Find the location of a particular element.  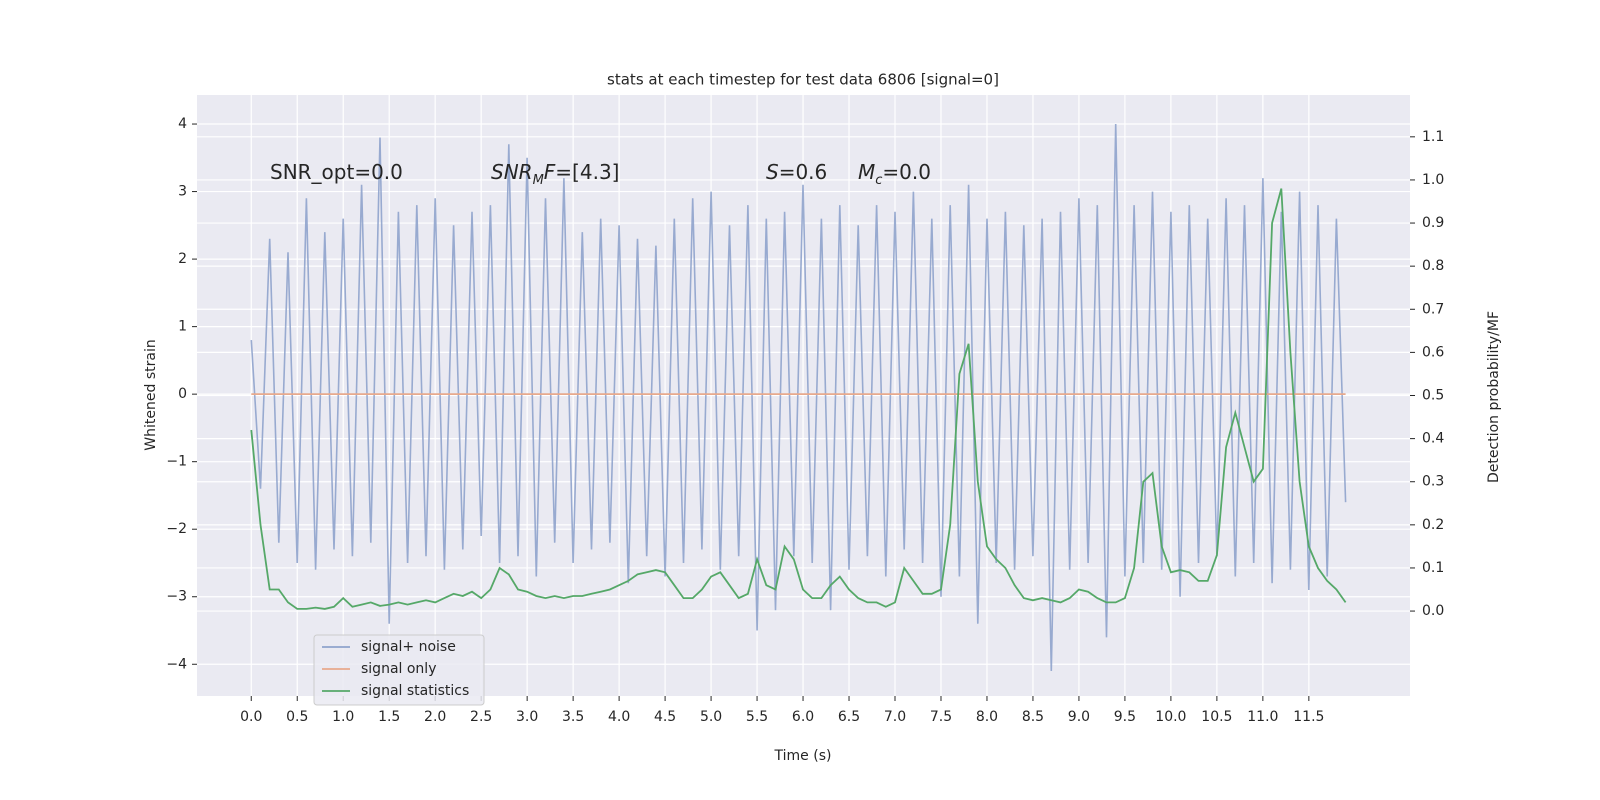

annotation: SNRMF=[4.3] is located at coordinates (555, 174).